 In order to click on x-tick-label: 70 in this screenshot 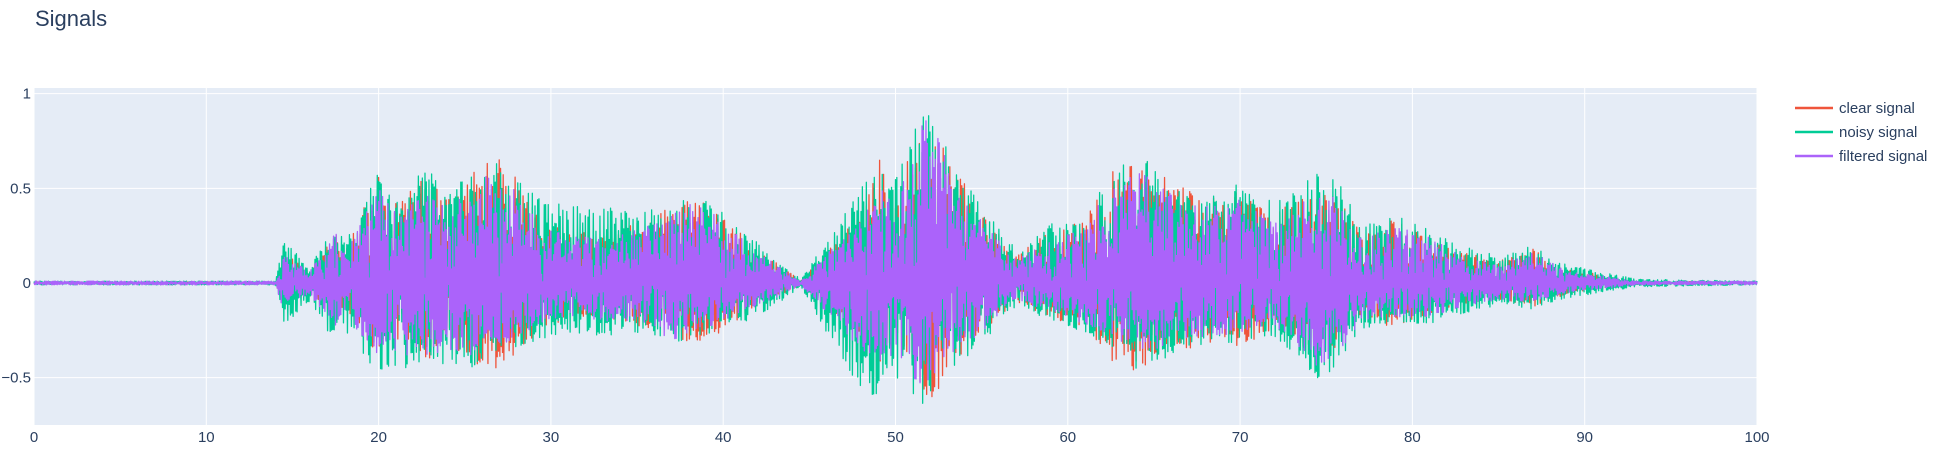, I will do `click(1240, 437)`.